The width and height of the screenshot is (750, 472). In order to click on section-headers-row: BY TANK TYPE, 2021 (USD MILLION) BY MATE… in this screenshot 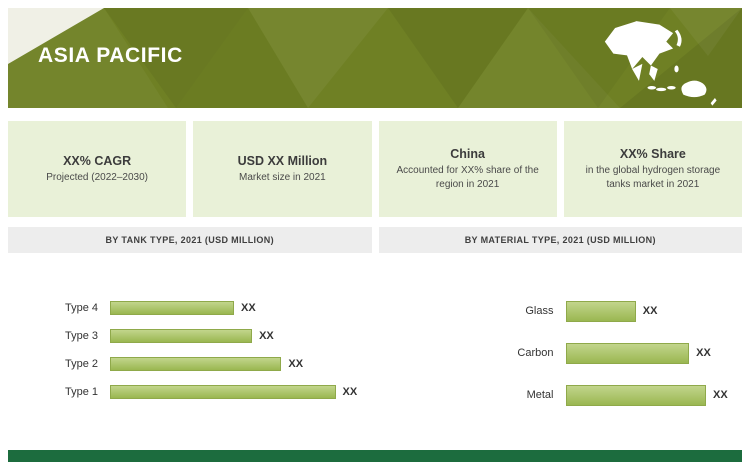, I will do `click(375, 240)`.